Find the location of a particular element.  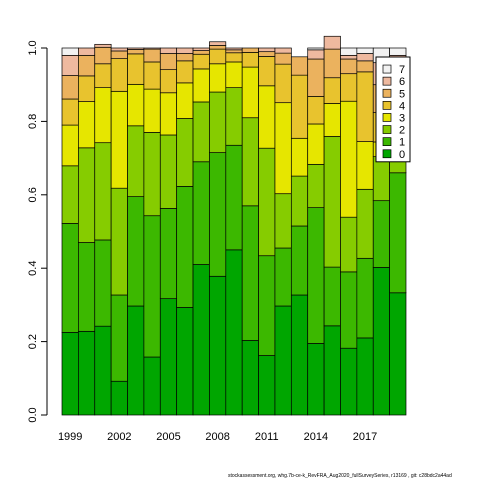

legend-label-4: 4 is located at coordinates (402, 106).